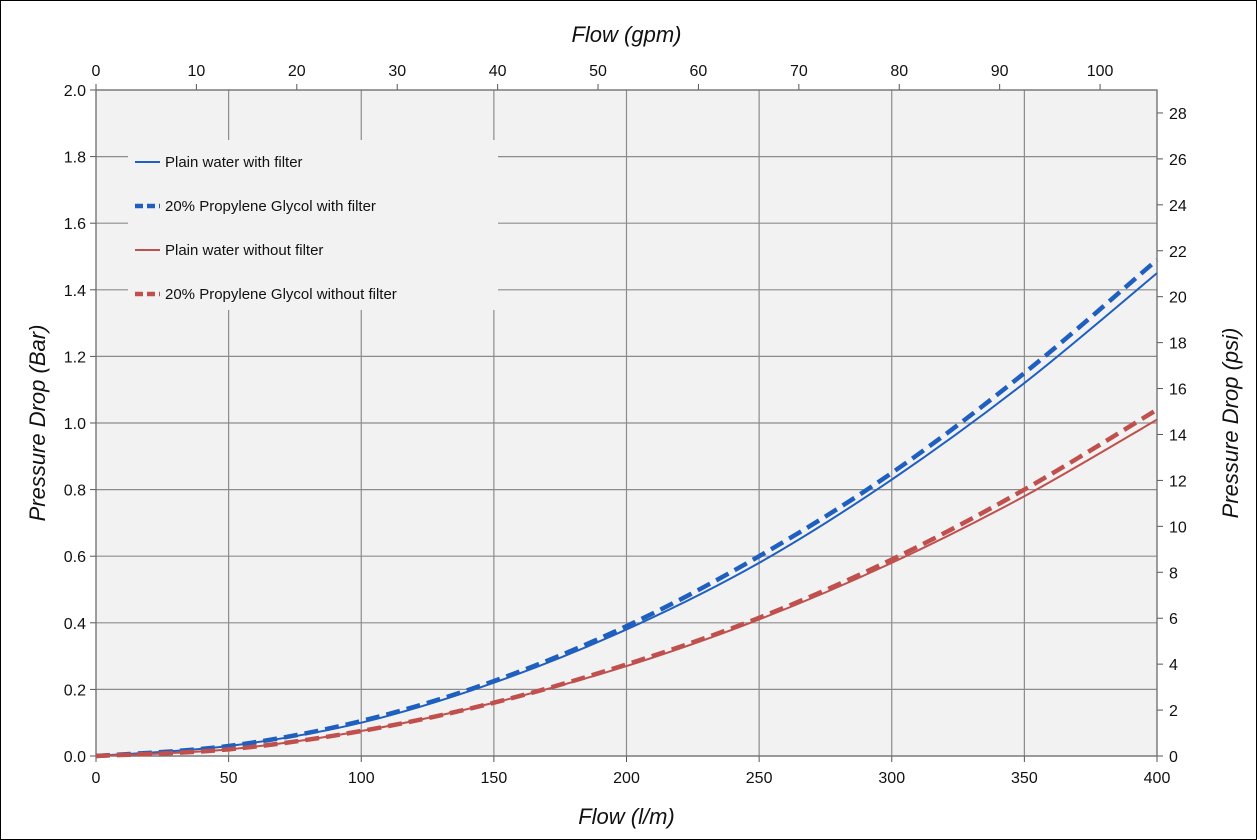 The width and height of the screenshot is (1257, 840). Describe the element at coordinates (234, 162) in the screenshot. I see `legend-label-1: Plain water with filter` at that location.